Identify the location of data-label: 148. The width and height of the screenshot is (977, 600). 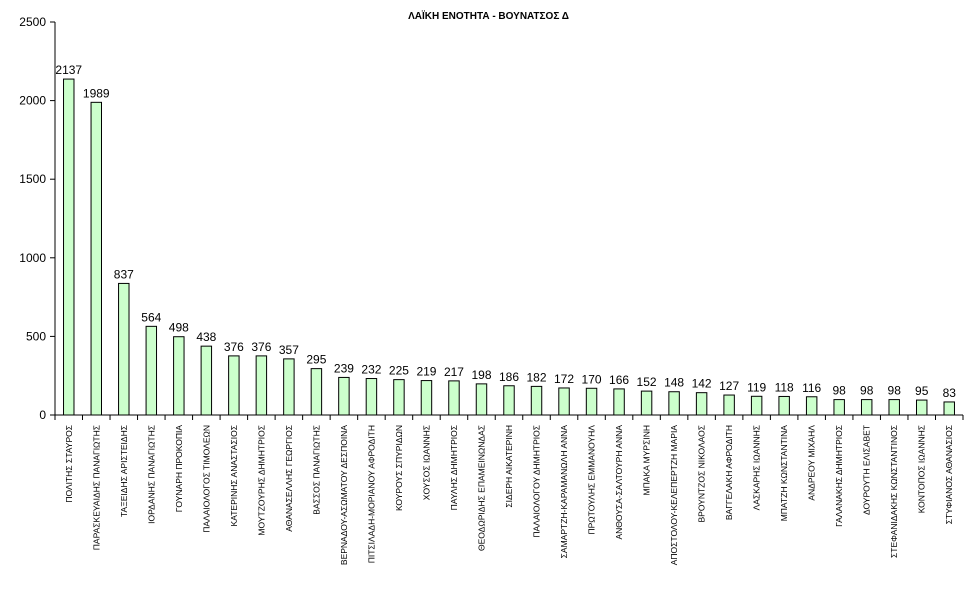
(674, 383).